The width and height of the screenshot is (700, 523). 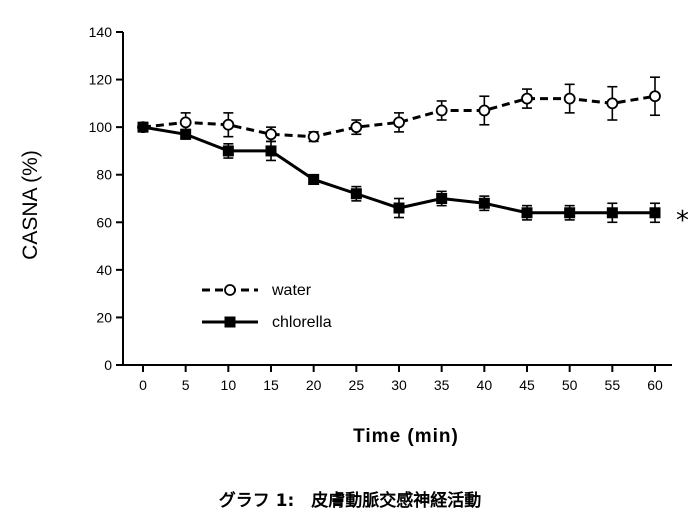 What do you see at coordinates (257, 290) in the screenshot?
I see `legend-item-water: water` at bounding box center [257, 290].